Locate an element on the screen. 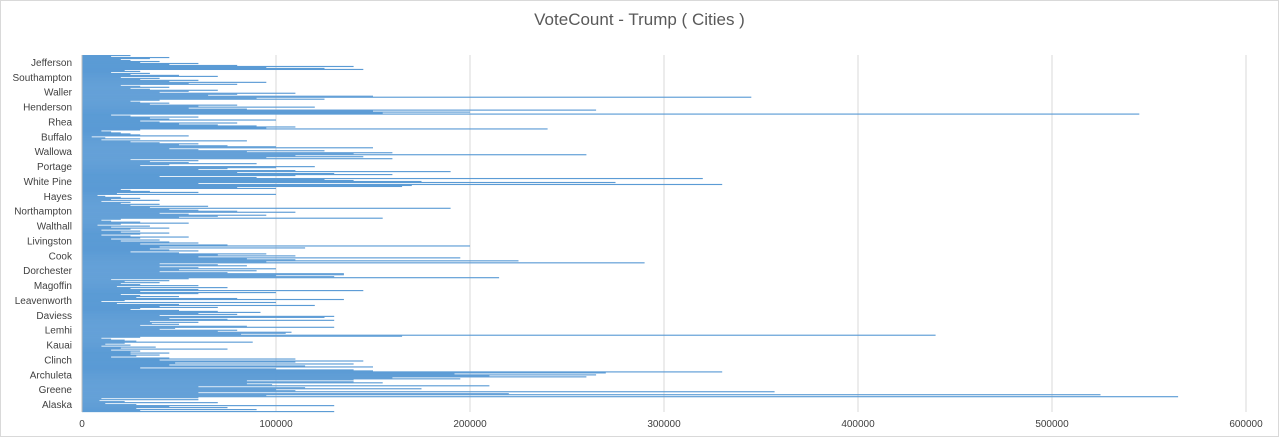 The height and width of the screenshot is (437, 1279). x-tick-label: 600000 is located at coordinates (1246, 424).